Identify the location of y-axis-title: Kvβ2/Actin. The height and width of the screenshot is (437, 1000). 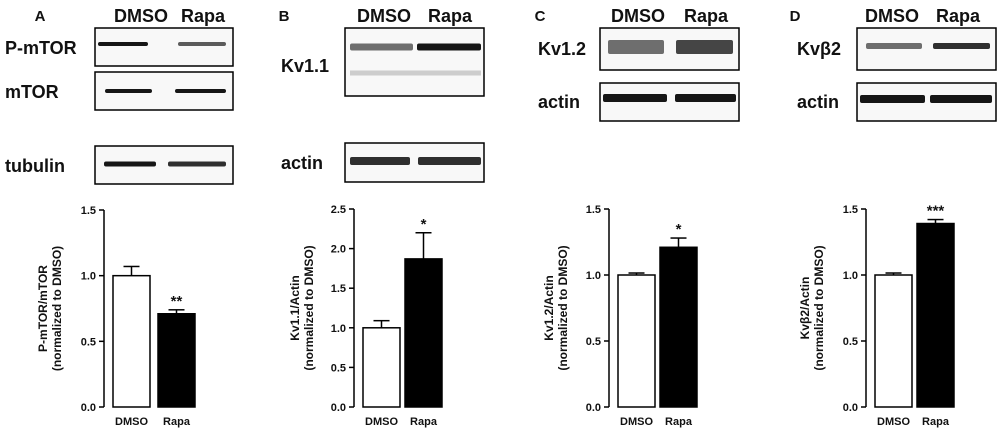
(805, 308).